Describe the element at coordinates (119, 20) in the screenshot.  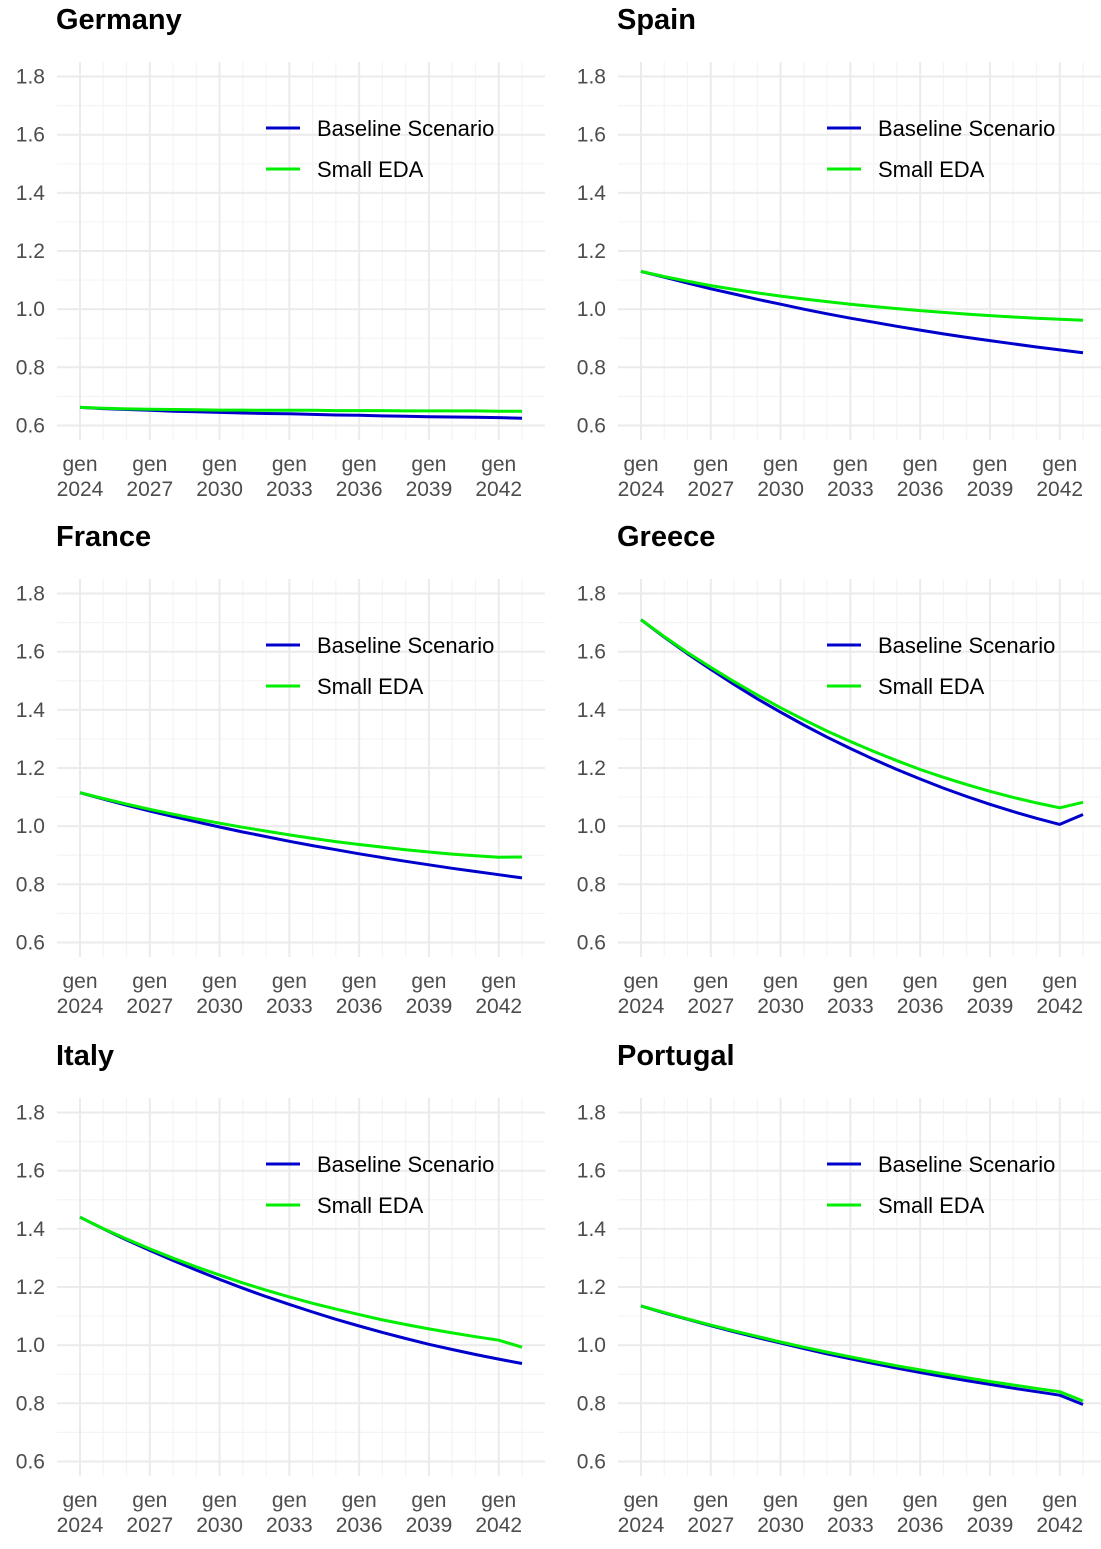
I see `chart-title: Germany` at that location.